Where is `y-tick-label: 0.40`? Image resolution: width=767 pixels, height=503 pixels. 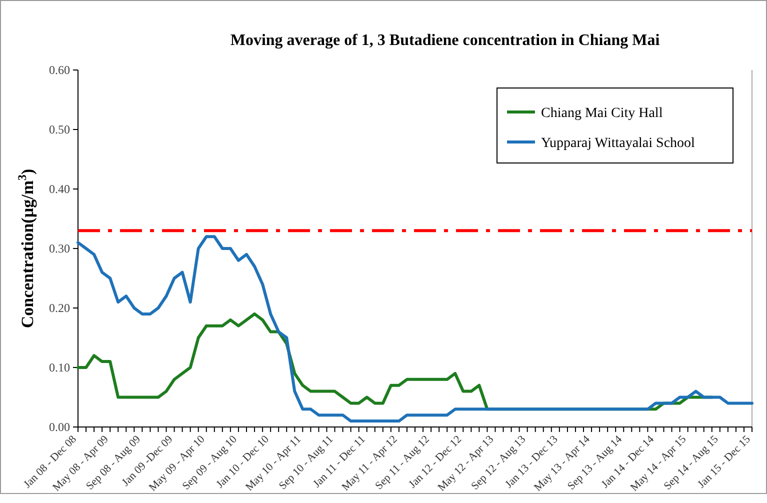
y-tick-label: 0.40 is located at coordinates (59, 189).